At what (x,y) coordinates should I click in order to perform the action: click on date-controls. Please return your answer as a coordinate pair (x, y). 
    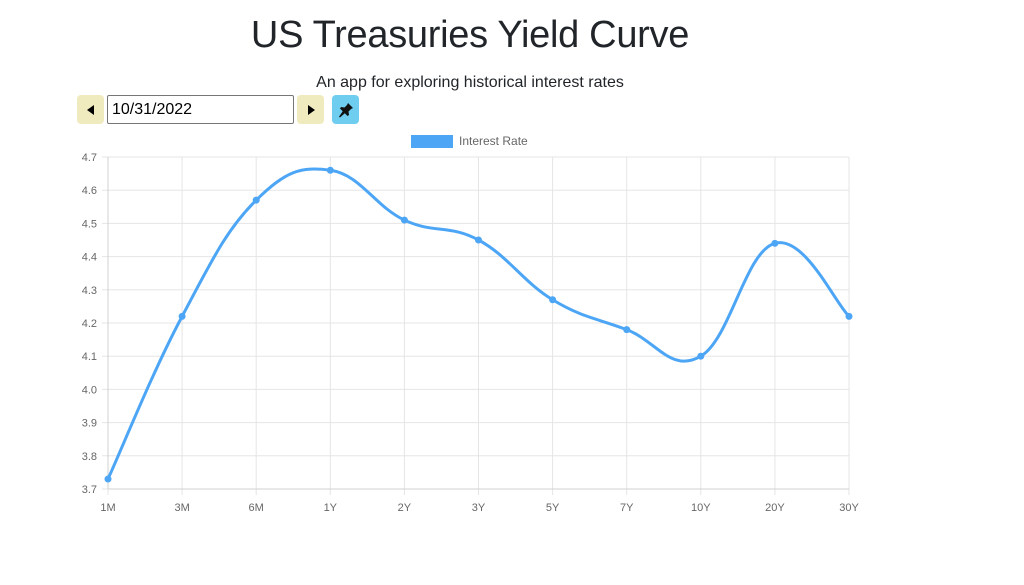
    Looking at the image, I should click on (218, 109).